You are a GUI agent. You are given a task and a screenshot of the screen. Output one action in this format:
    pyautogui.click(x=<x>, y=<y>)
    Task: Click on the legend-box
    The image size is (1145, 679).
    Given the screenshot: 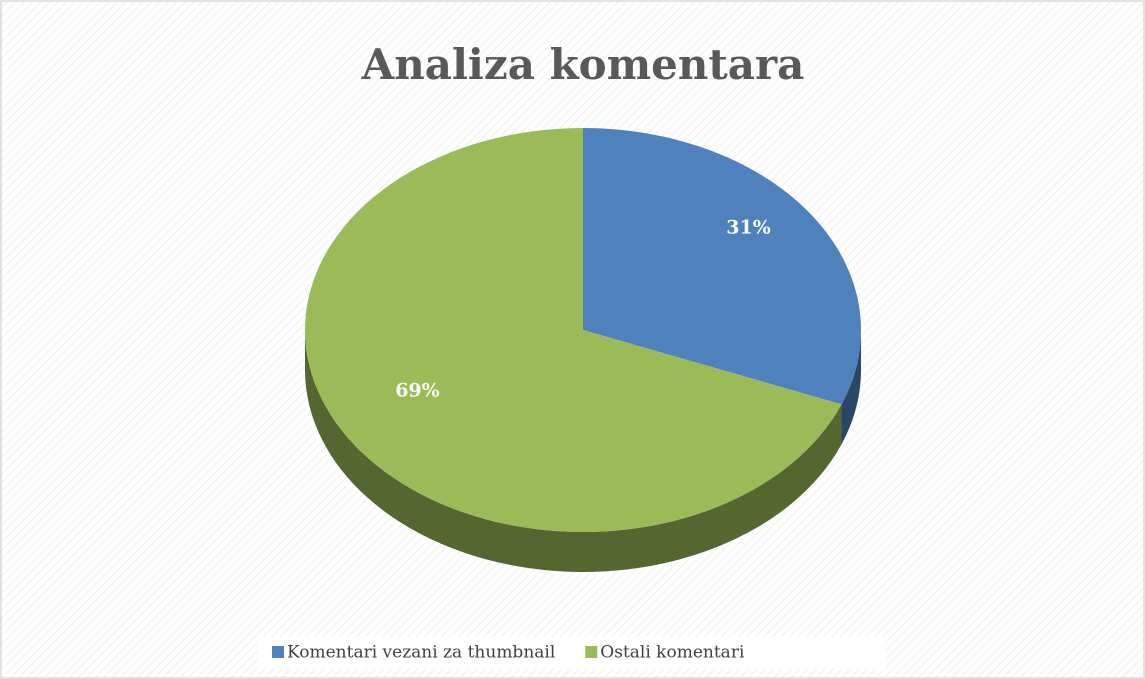 What is the action you would take?
    pyautogui.click(x=572, y=653)
    